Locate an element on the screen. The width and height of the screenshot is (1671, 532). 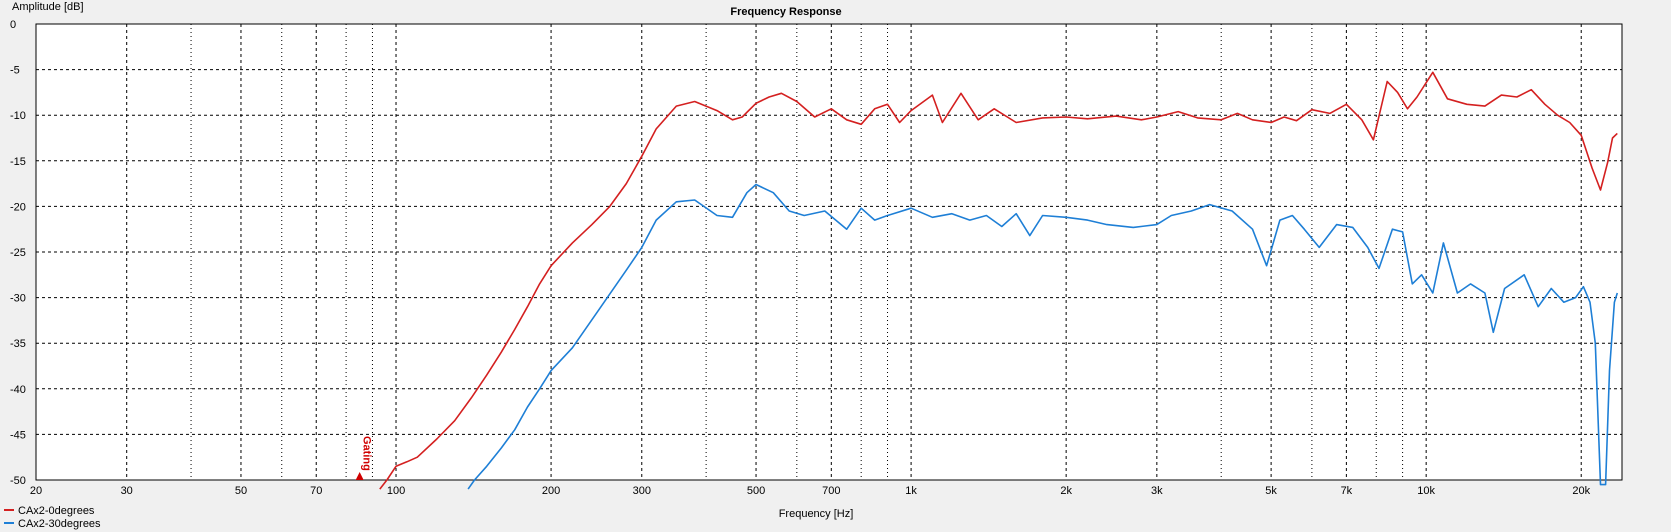
y-tick-label: -45 is located at coordinates (18, 435).